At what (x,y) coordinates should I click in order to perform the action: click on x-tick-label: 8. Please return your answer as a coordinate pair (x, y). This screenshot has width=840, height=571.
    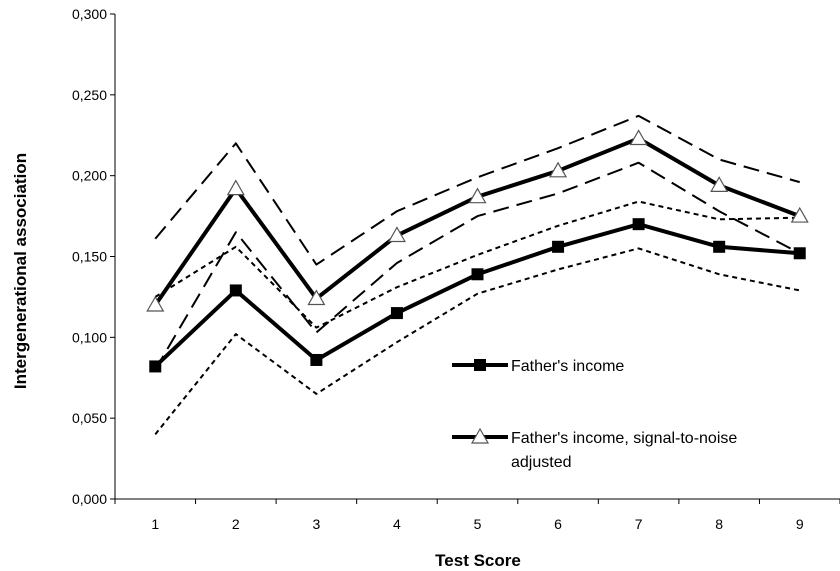
    Looking at the image, I should click on (719, 524).